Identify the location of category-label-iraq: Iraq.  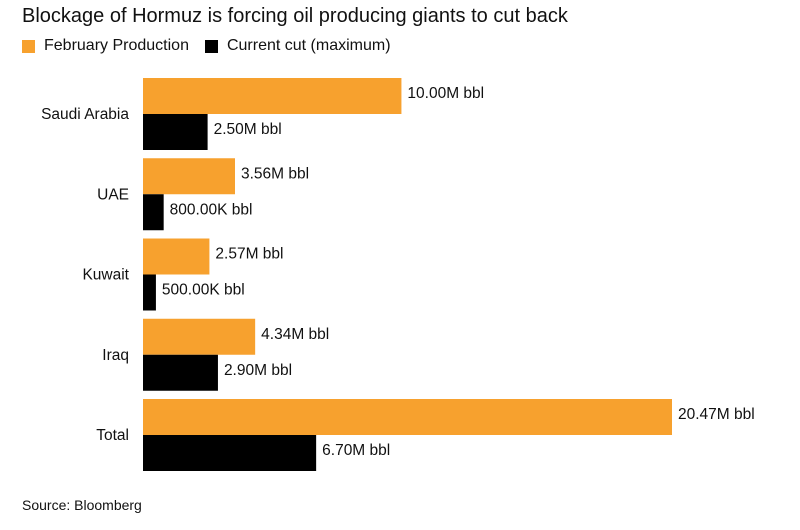
(115, 355).